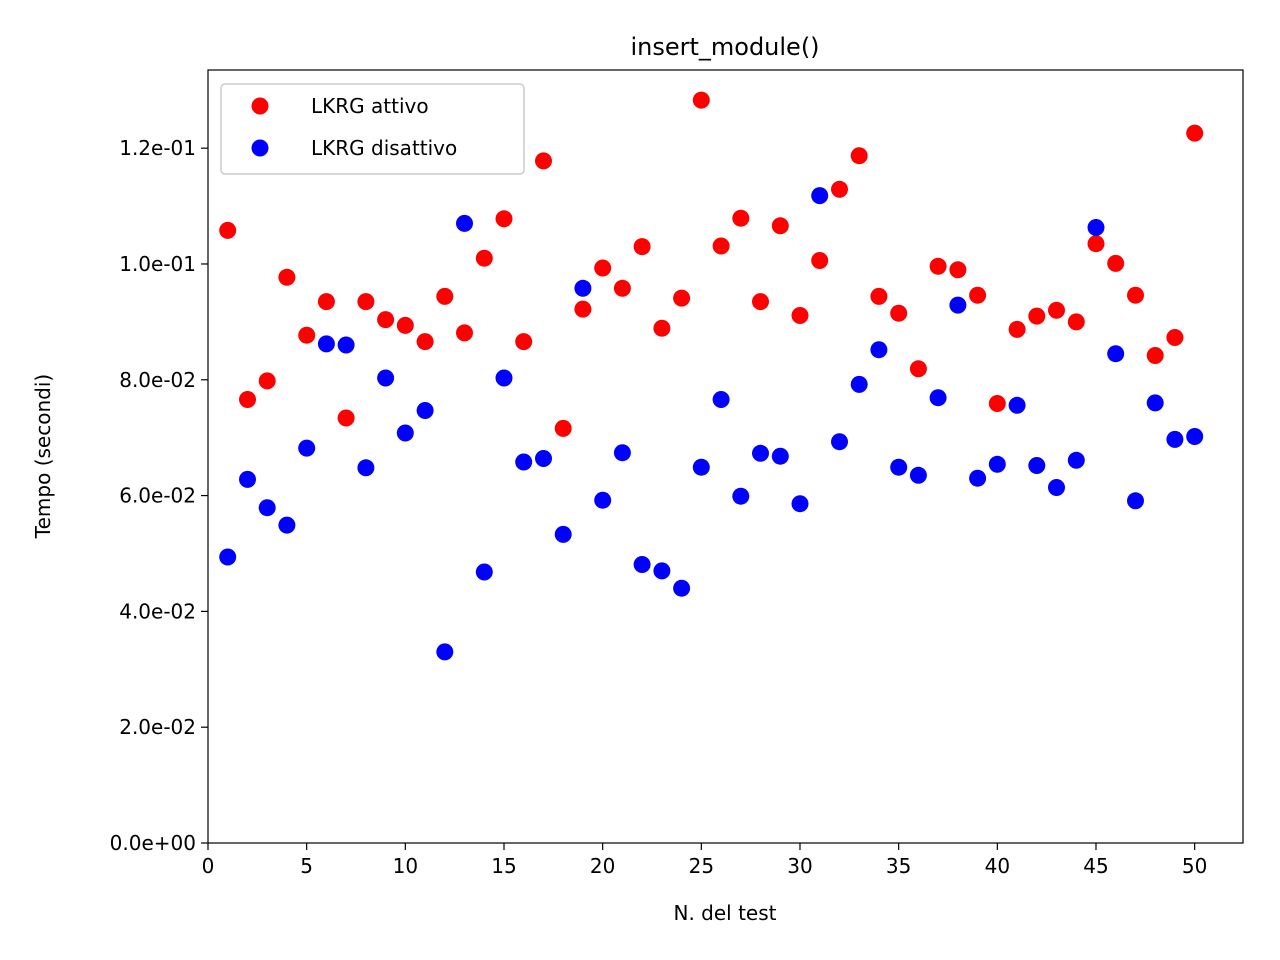 This screenshot has width=1280, height=960. I want to click on y-tick-label: 4.0e-02, so click(157, 611).